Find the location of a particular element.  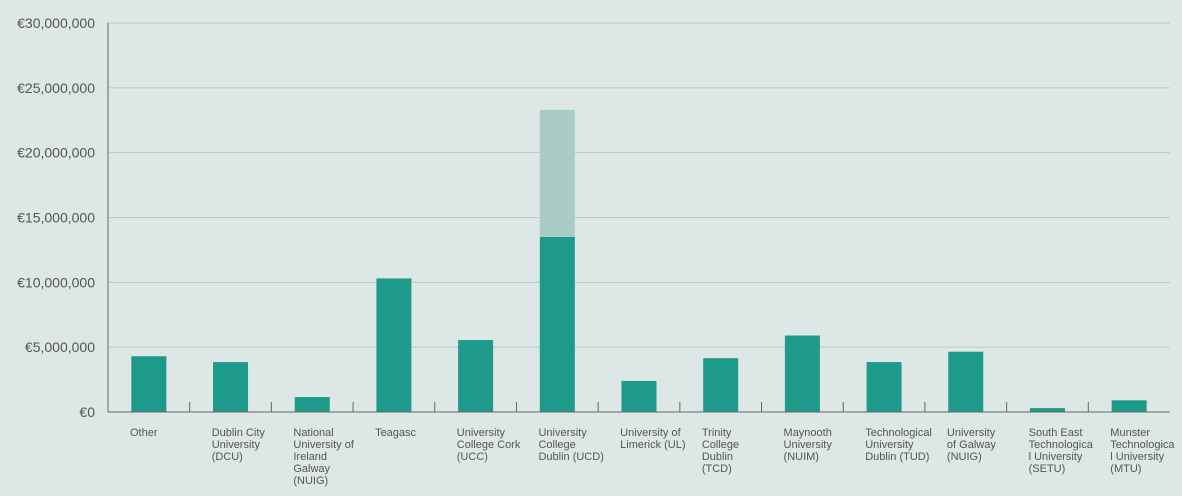

category-label: South East Technologica l University (SETU) is located at coordinates (1061, 451).